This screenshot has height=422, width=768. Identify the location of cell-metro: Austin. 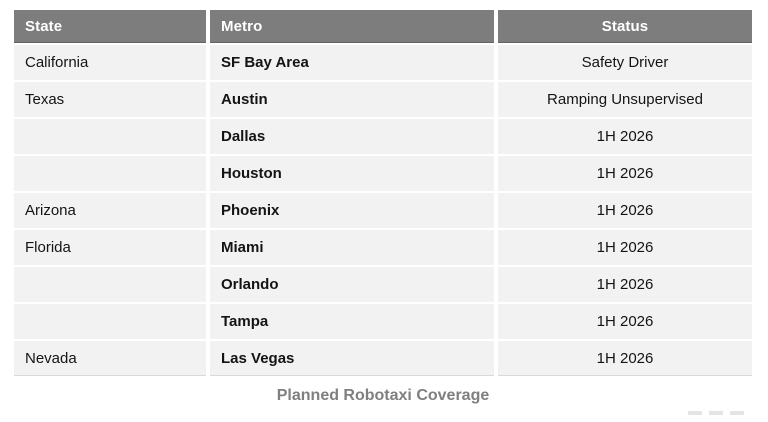
(352, 99).